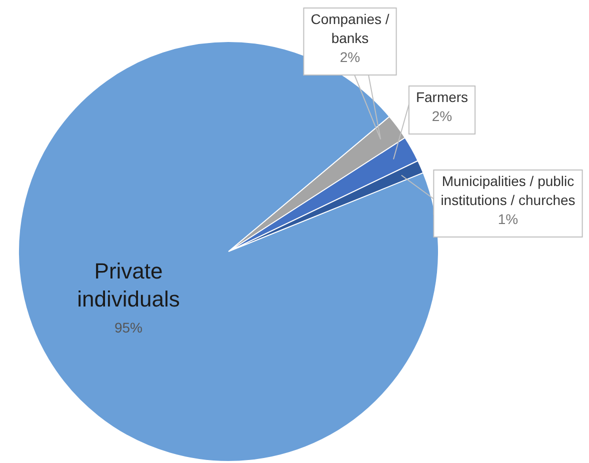 The height and width of the screenshot is (463, 589). Describe the element at coordinates (128, 285) in the screenshot. I see `slice-label: Private individuals` at that location.